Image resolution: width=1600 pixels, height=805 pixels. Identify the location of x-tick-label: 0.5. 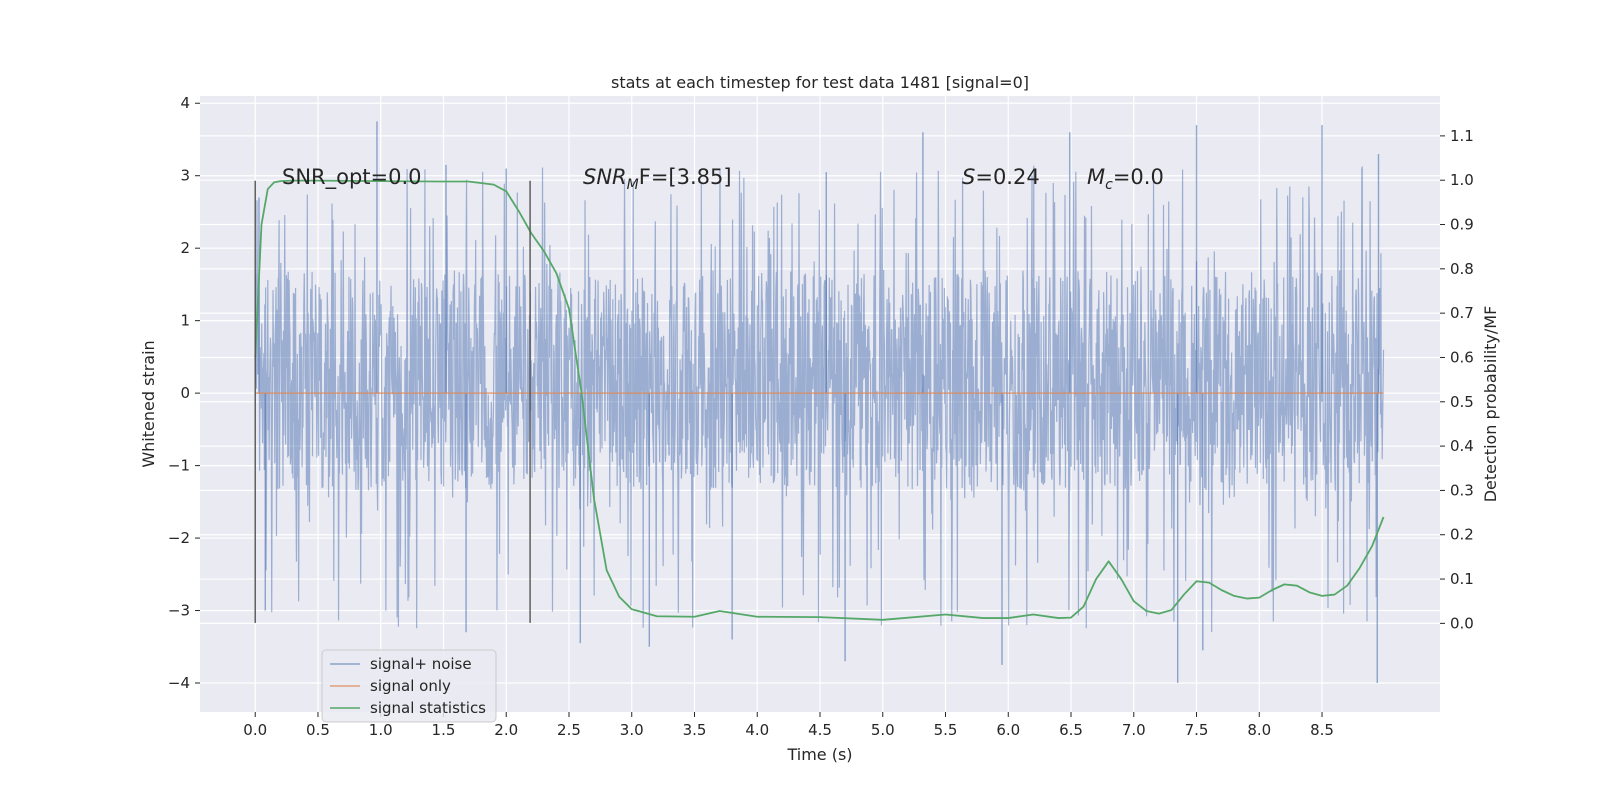
(318, 730).